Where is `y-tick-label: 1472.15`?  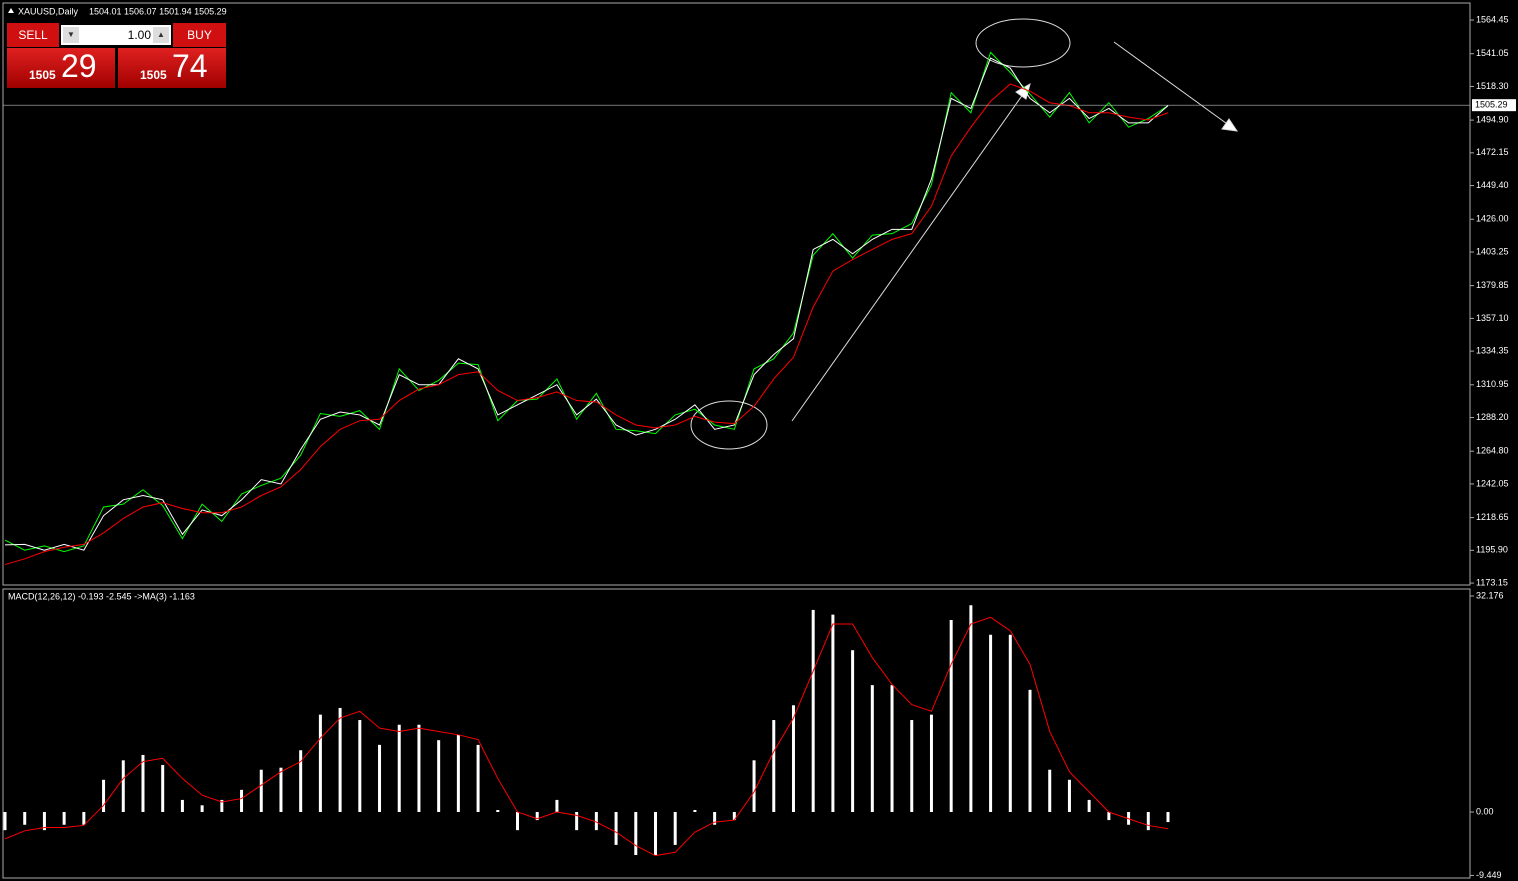
y-tick-label: 1472.15 is located at coordinates (1492, 152).